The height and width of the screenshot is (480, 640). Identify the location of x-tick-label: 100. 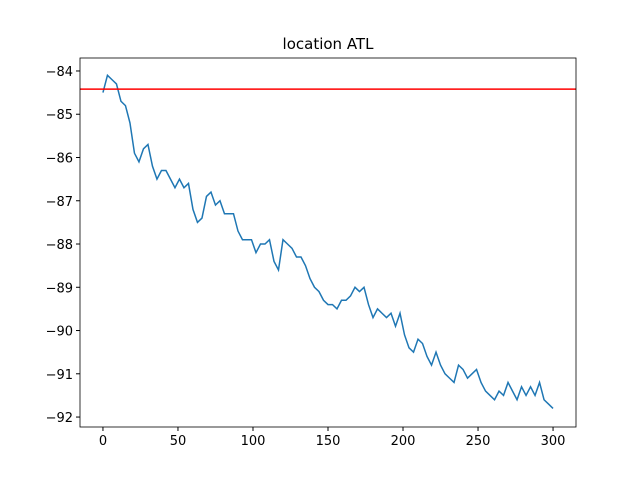
(253, 441).